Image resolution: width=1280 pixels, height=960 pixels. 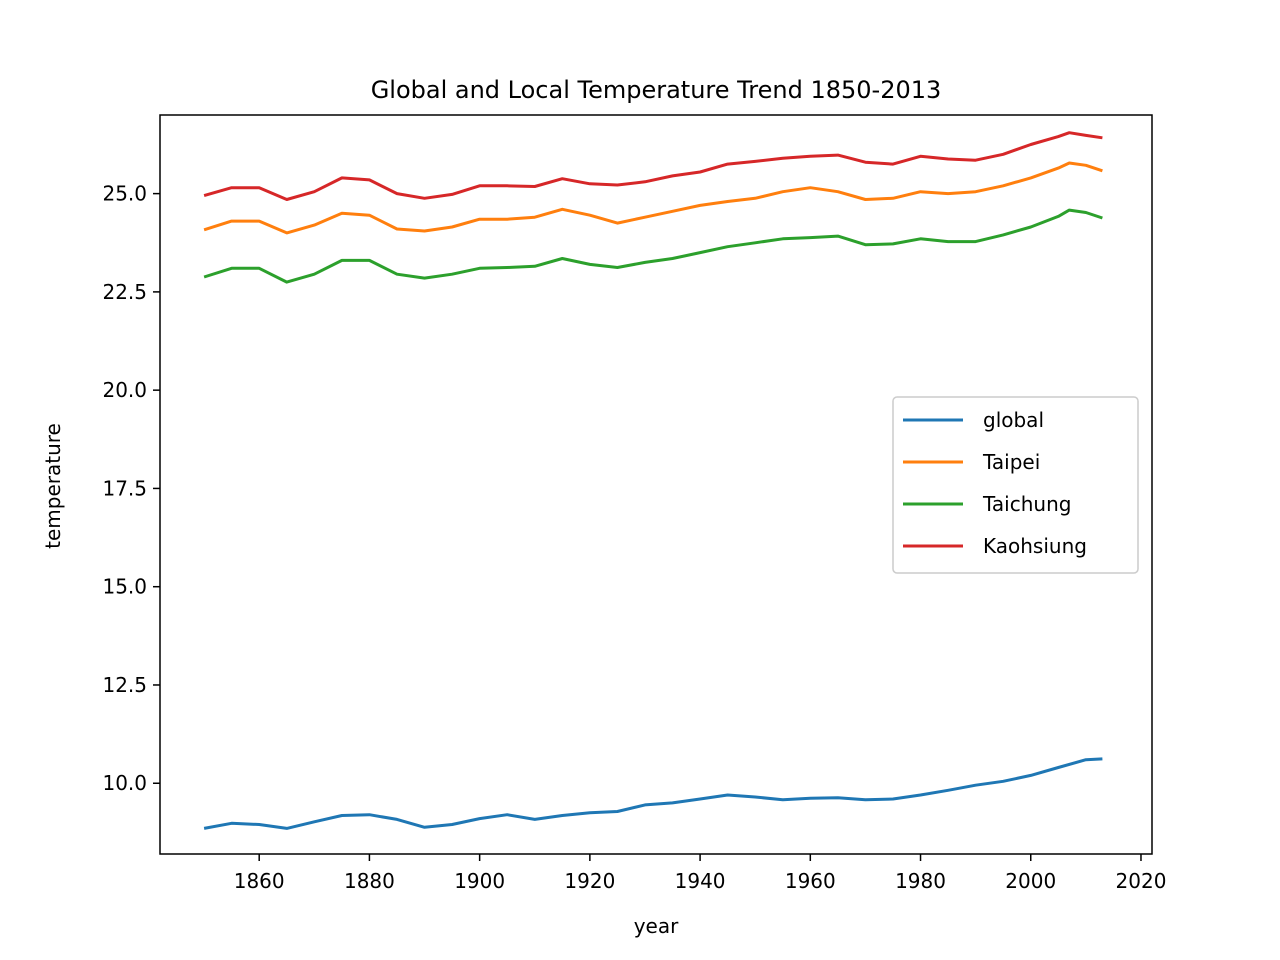 What do you see at coordinates (479, 881) in the screenshot?
I see `x-tick-label: 1900` at bounding box center [479, 881].